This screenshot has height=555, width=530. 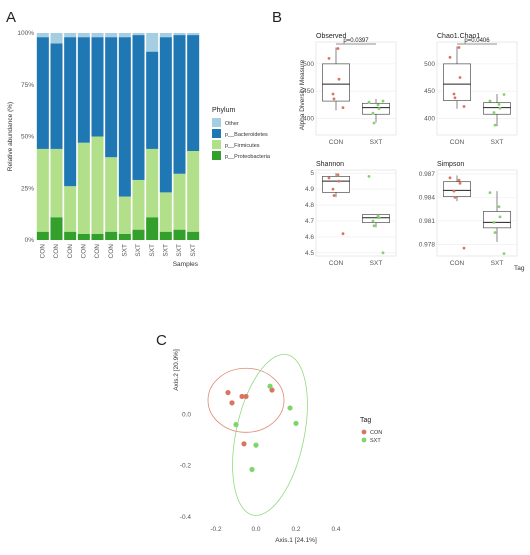 What do you see at coordinates (232, 124) in the screenshot?
I see `legend-label: Other` at bounding box center [232, 124].